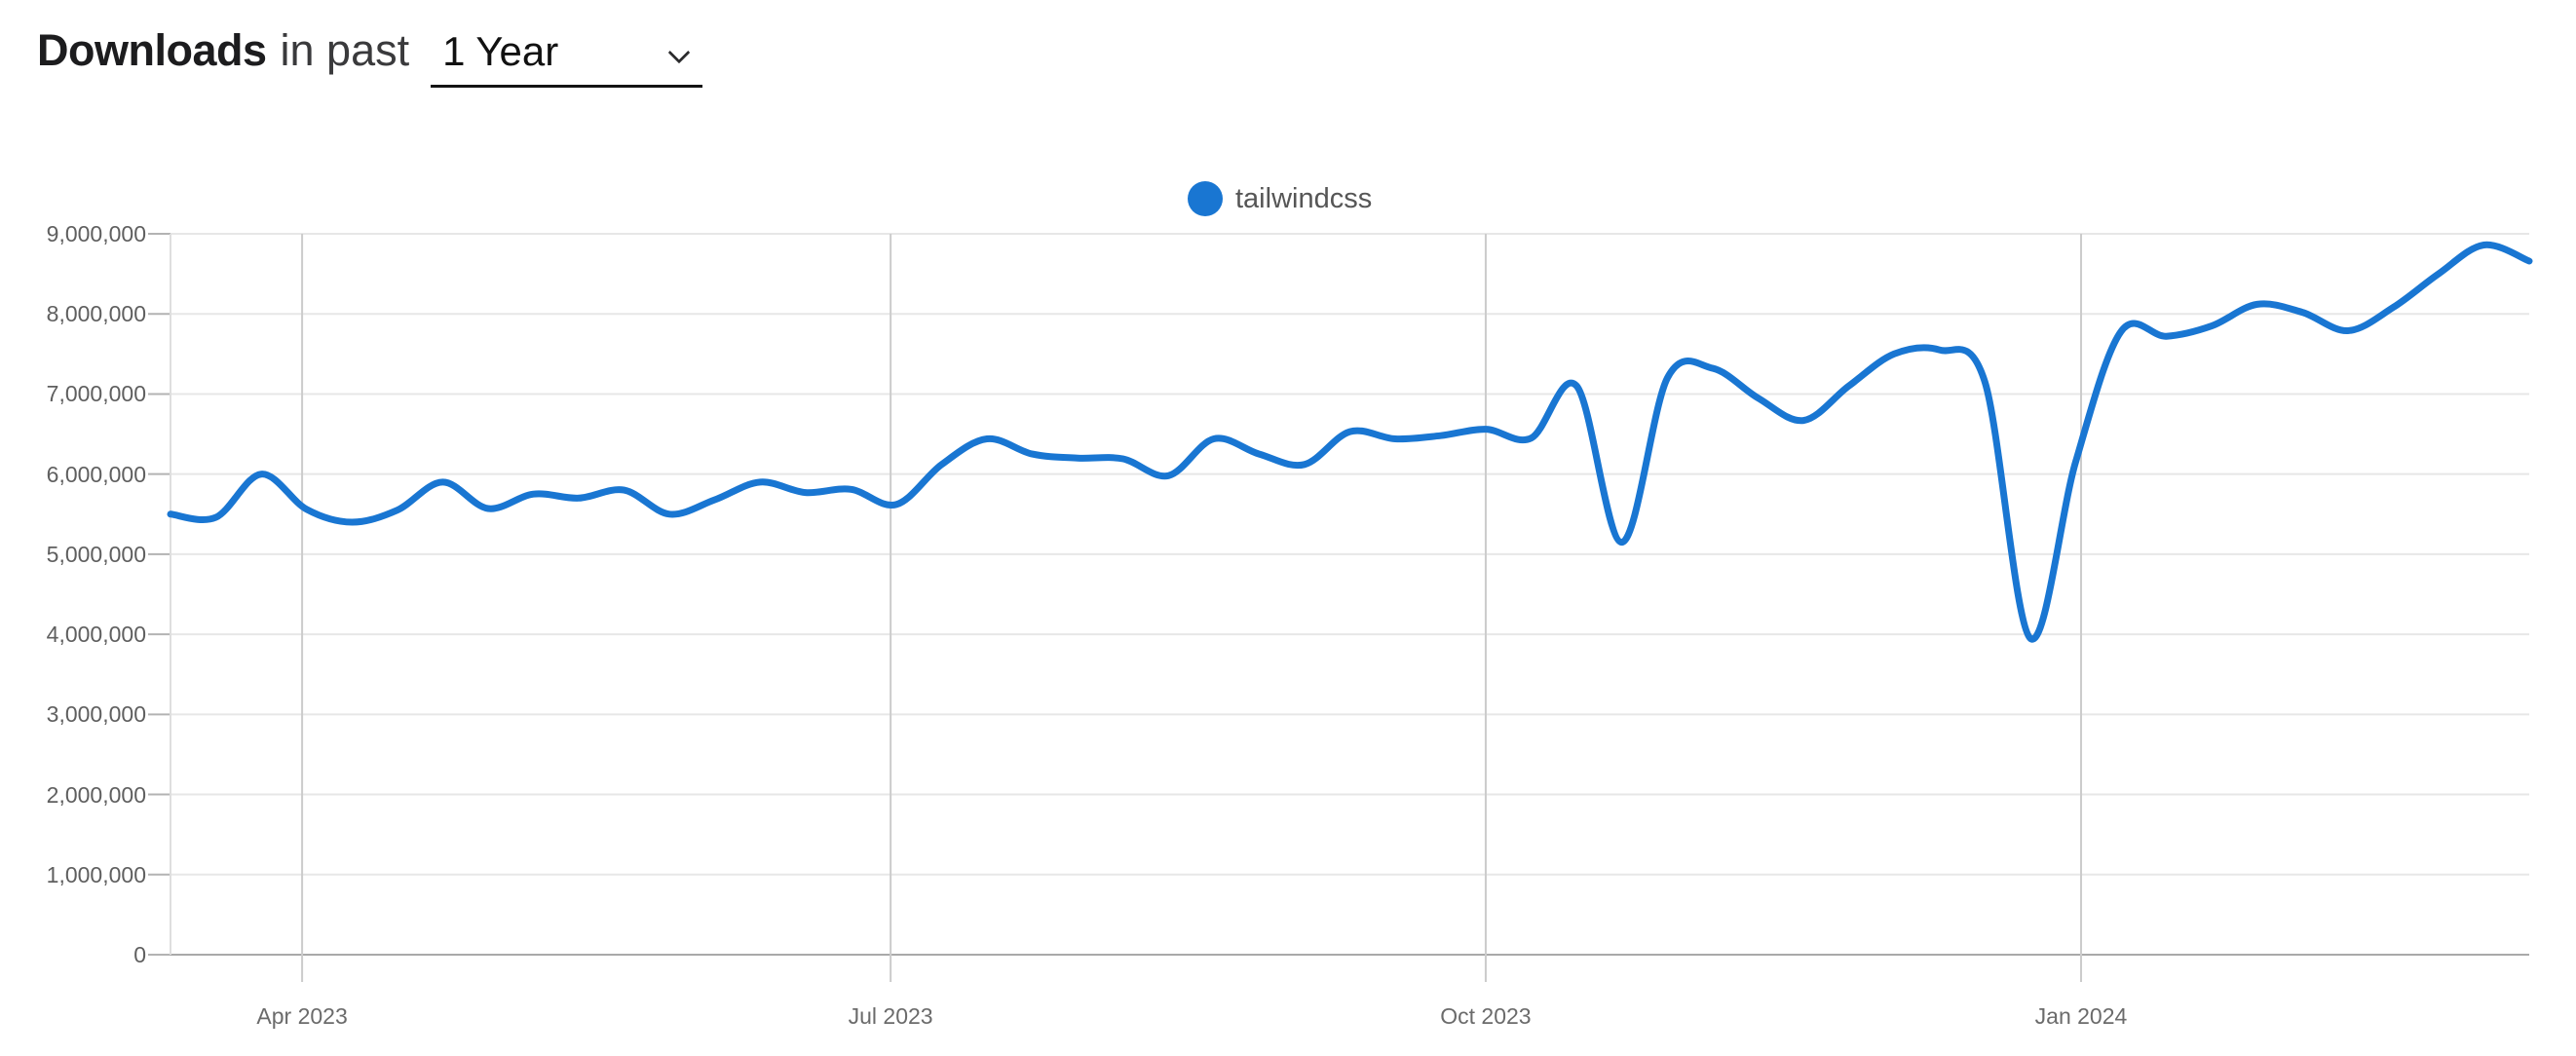 The image size is (2576, 1056). I want to click on page-title: Downloads in past 1 Year, so click(370, 64).